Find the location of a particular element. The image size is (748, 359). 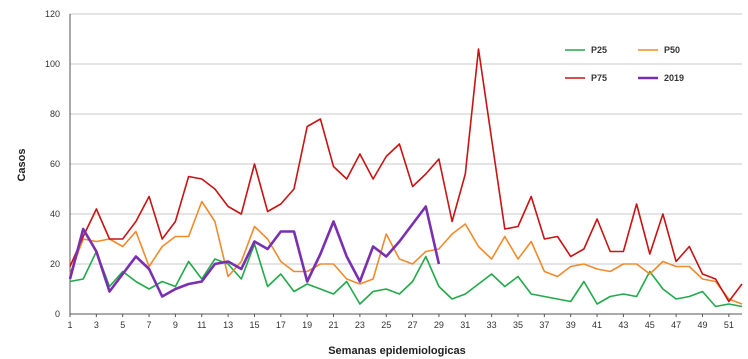

x-tick-label: 49 is located at coordinates (702, 325).